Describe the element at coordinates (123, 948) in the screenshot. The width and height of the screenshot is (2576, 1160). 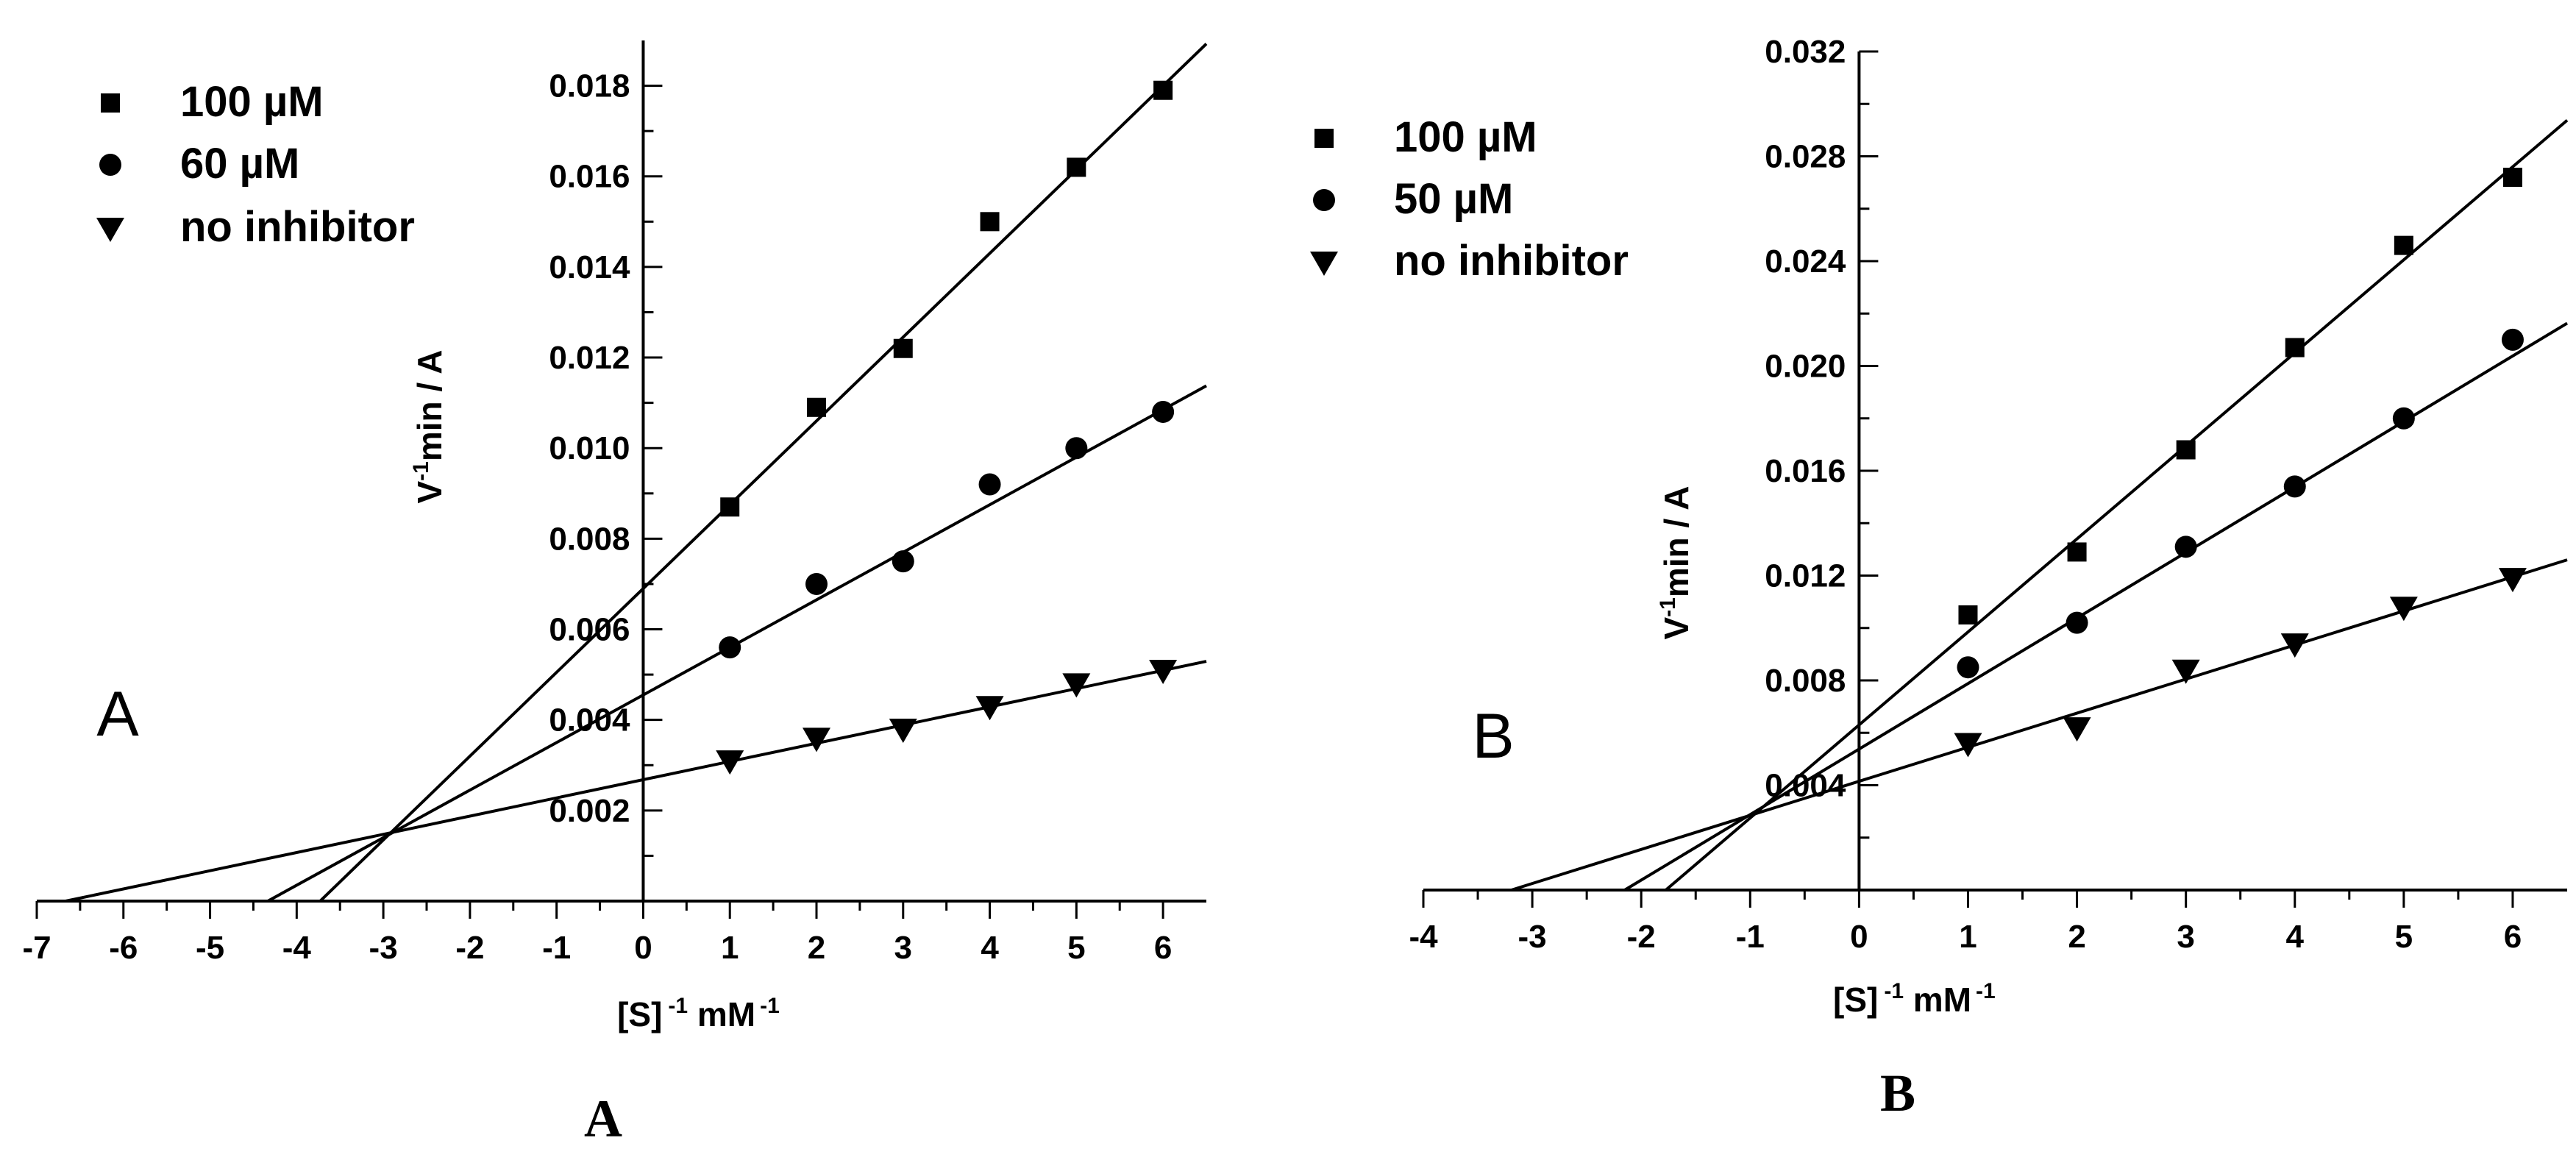
I see `x-tick-label: -6` at that location.